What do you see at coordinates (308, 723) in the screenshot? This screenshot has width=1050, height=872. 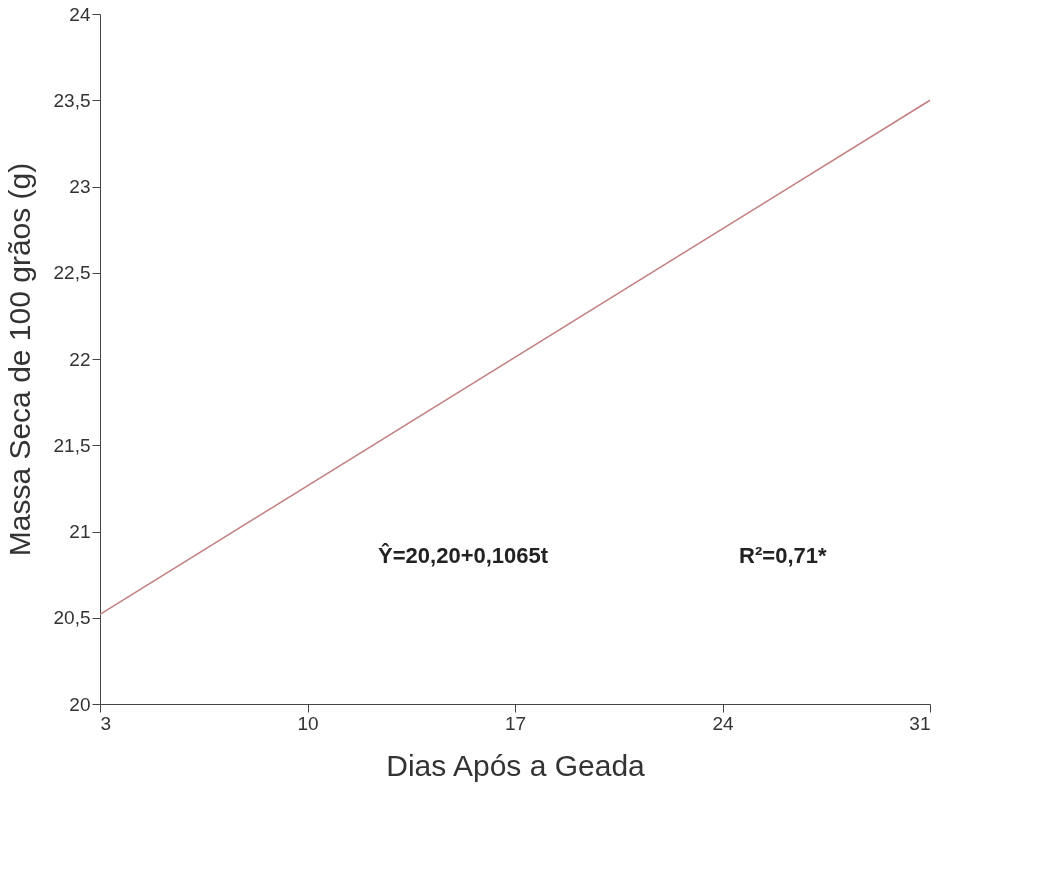 I see `x-tick-label: 10` at bounding box center [308, 723].